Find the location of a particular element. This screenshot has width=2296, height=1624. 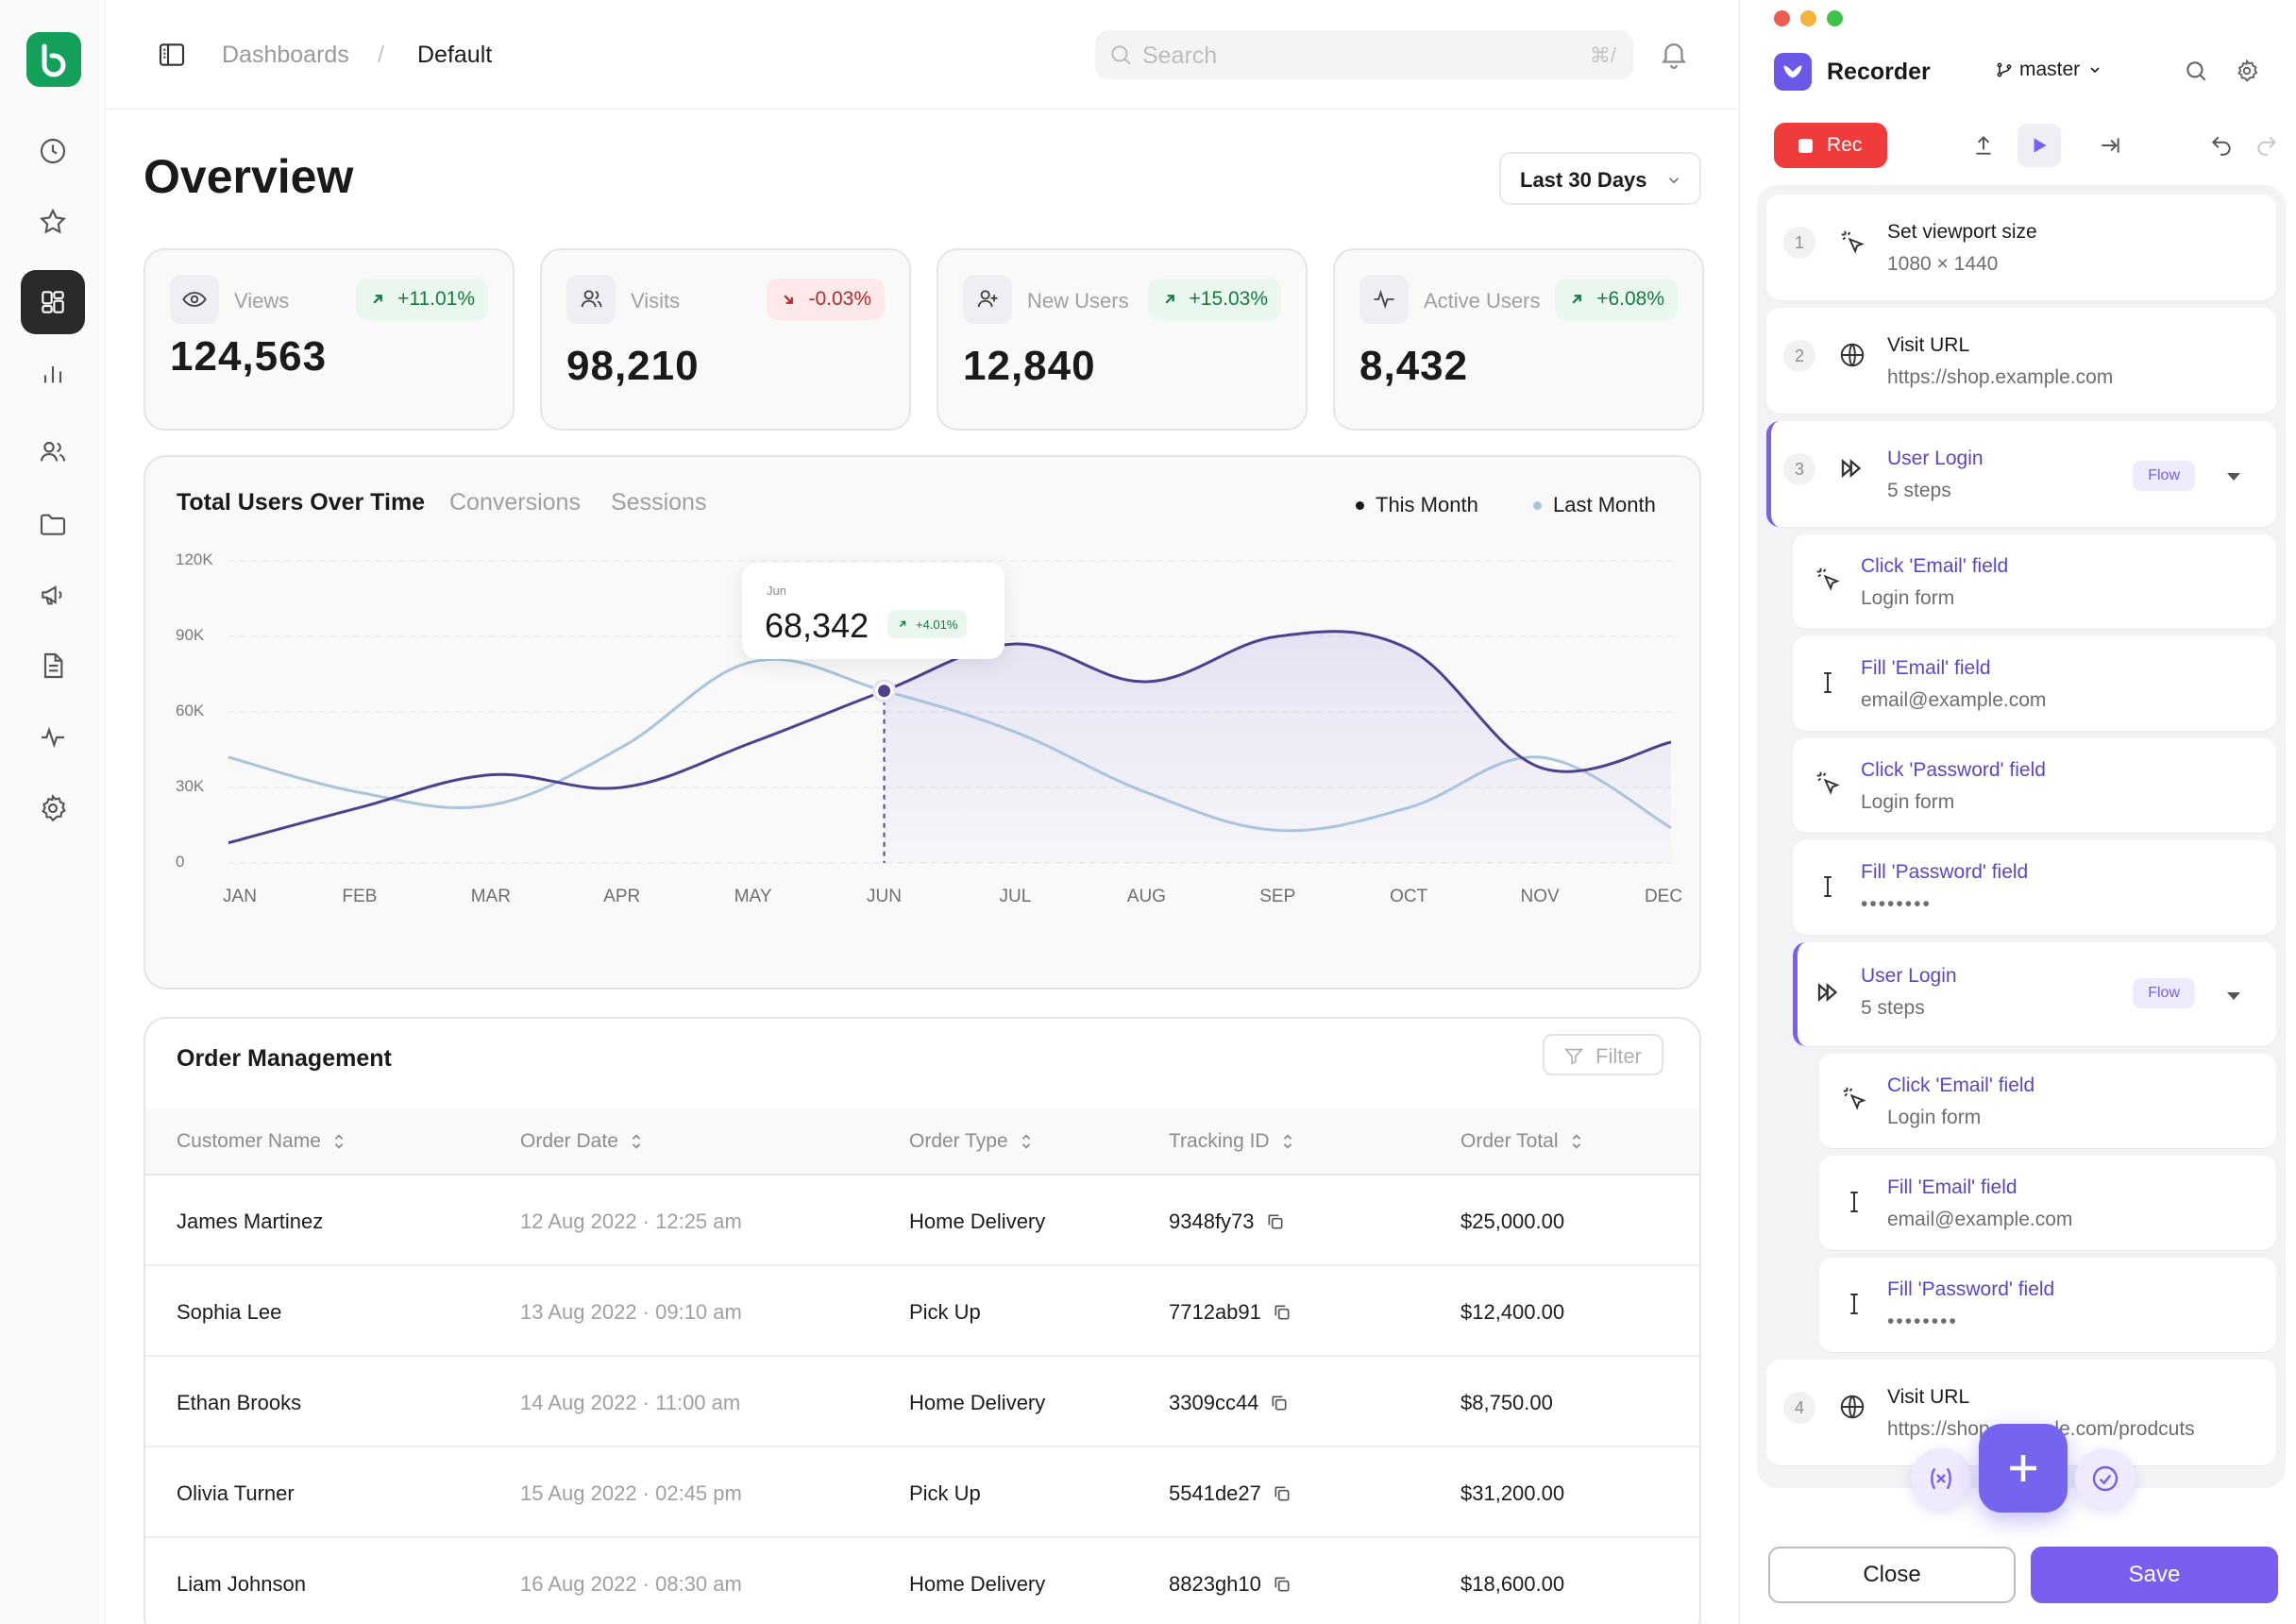

sidebar-item-recent is located at coordinates (53, 151).